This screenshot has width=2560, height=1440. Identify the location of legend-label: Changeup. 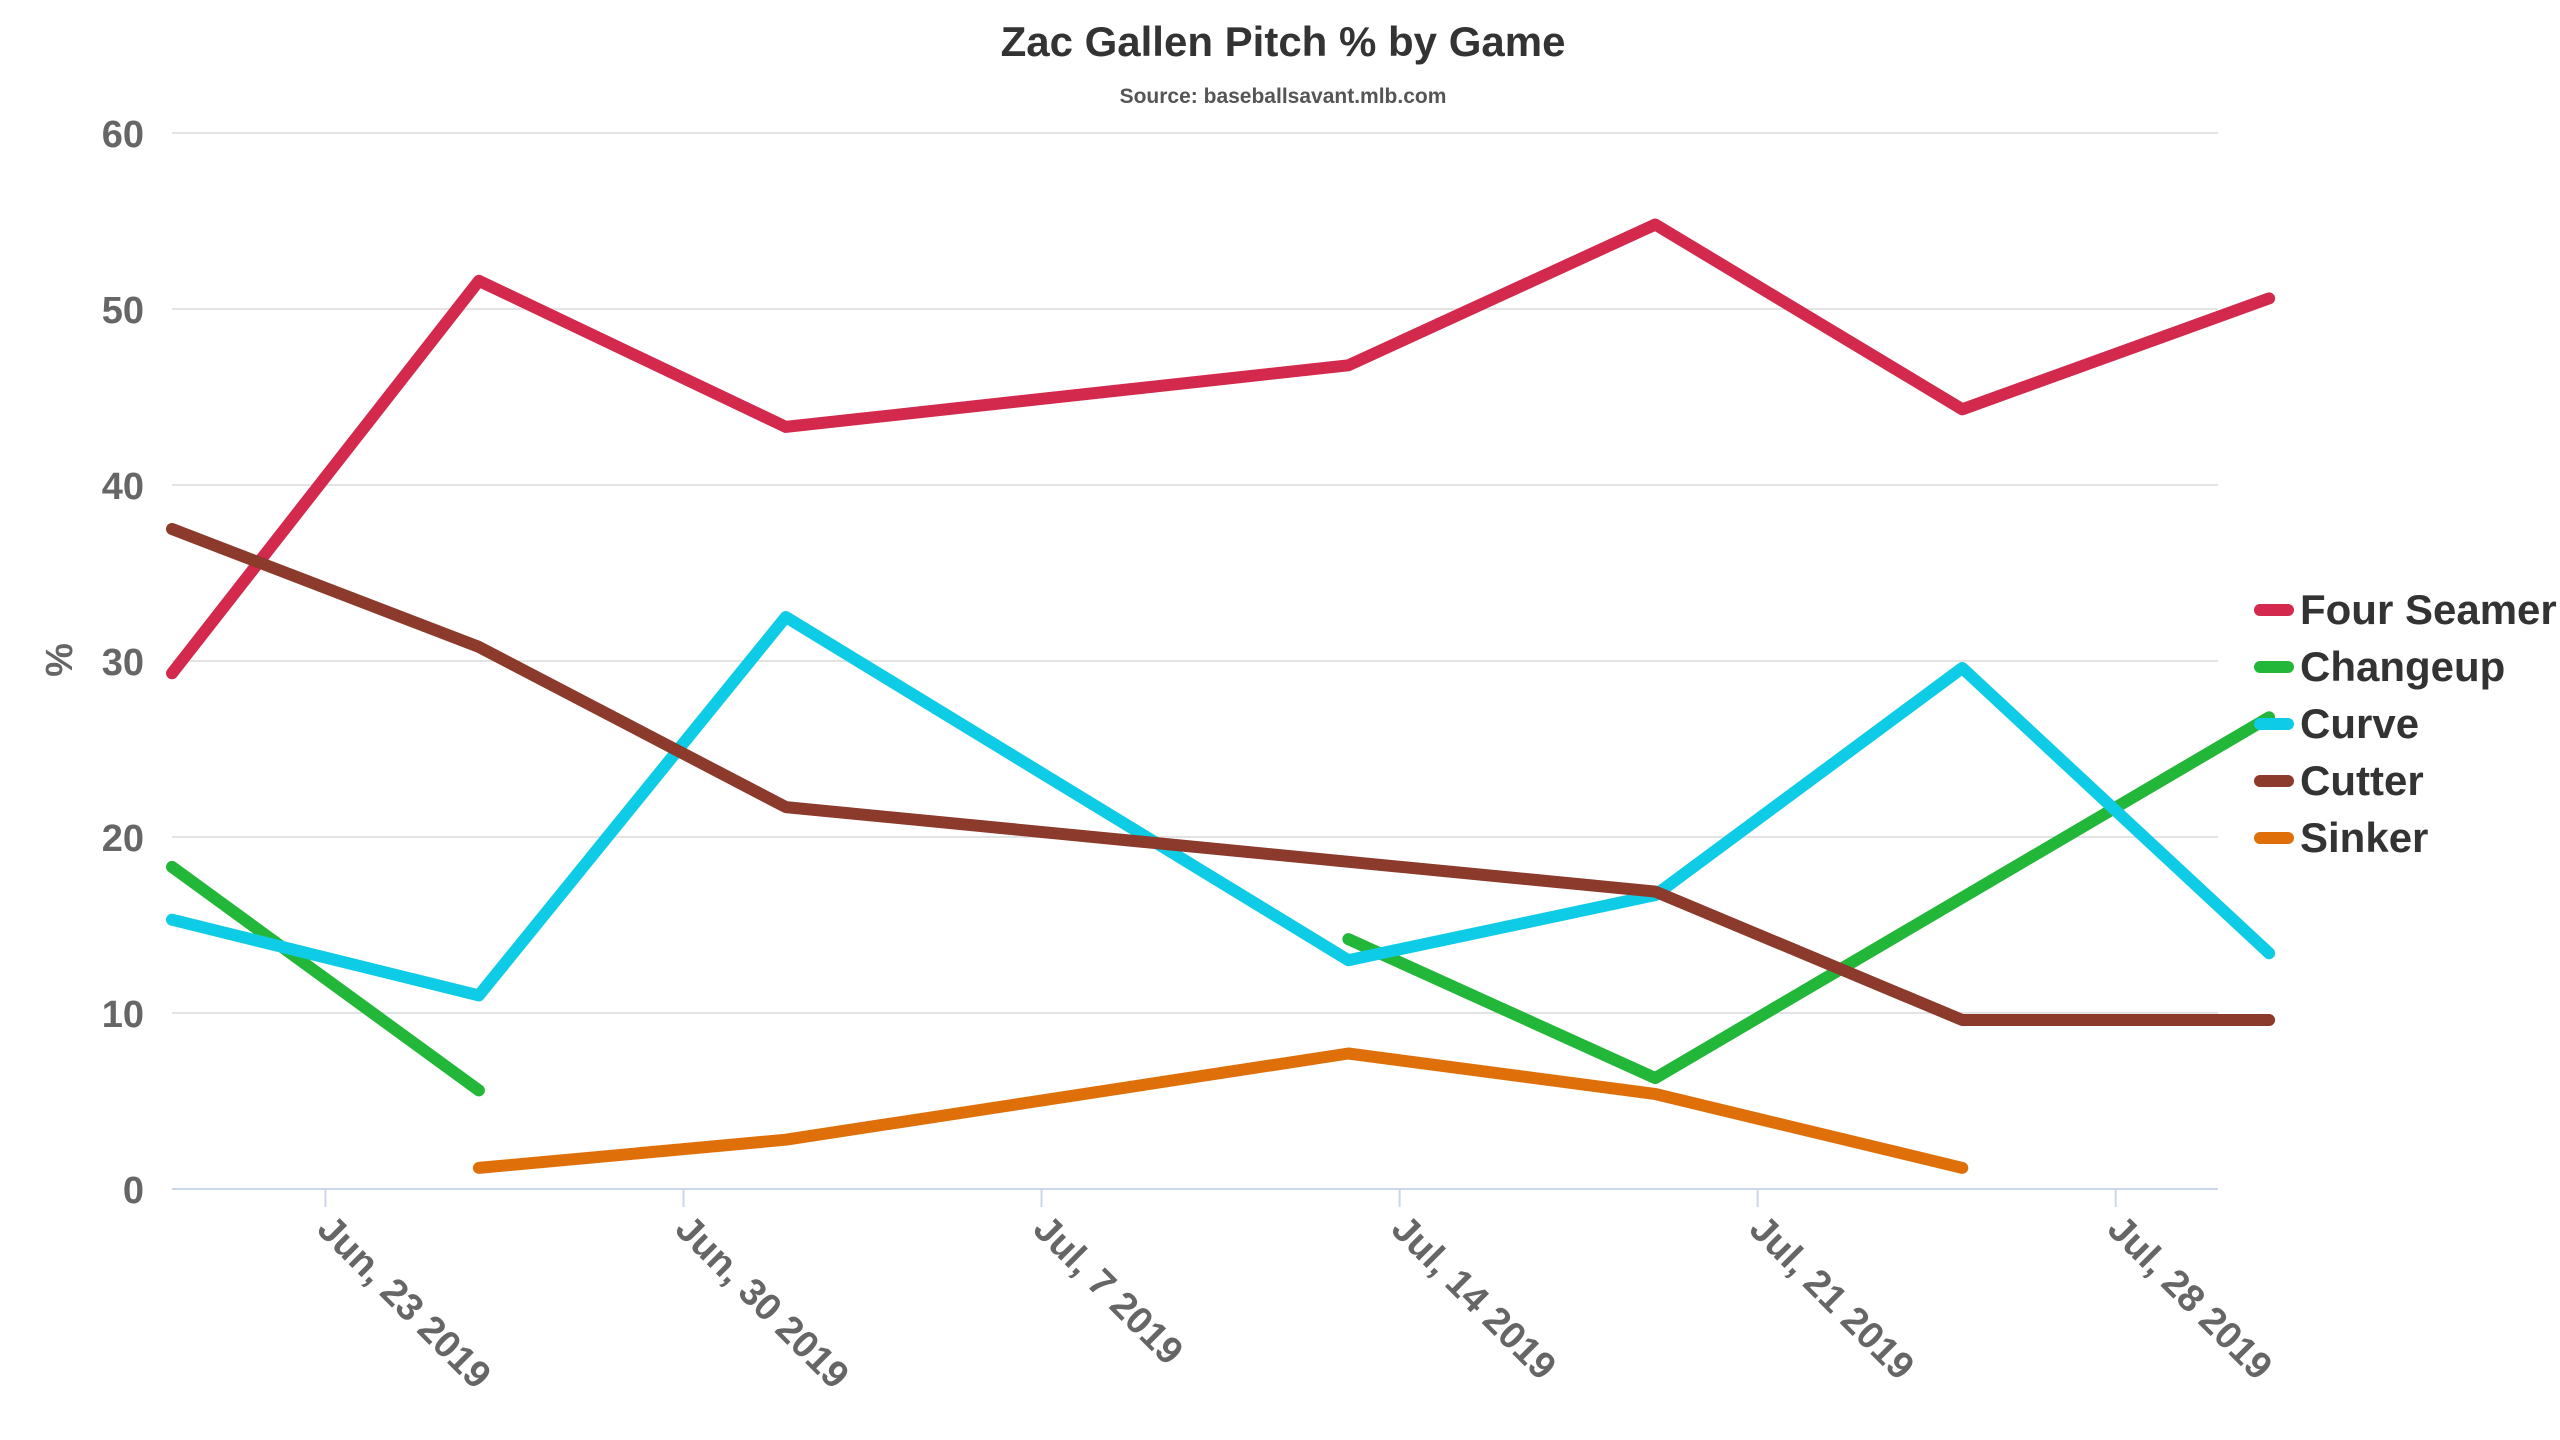
(2402, 666).